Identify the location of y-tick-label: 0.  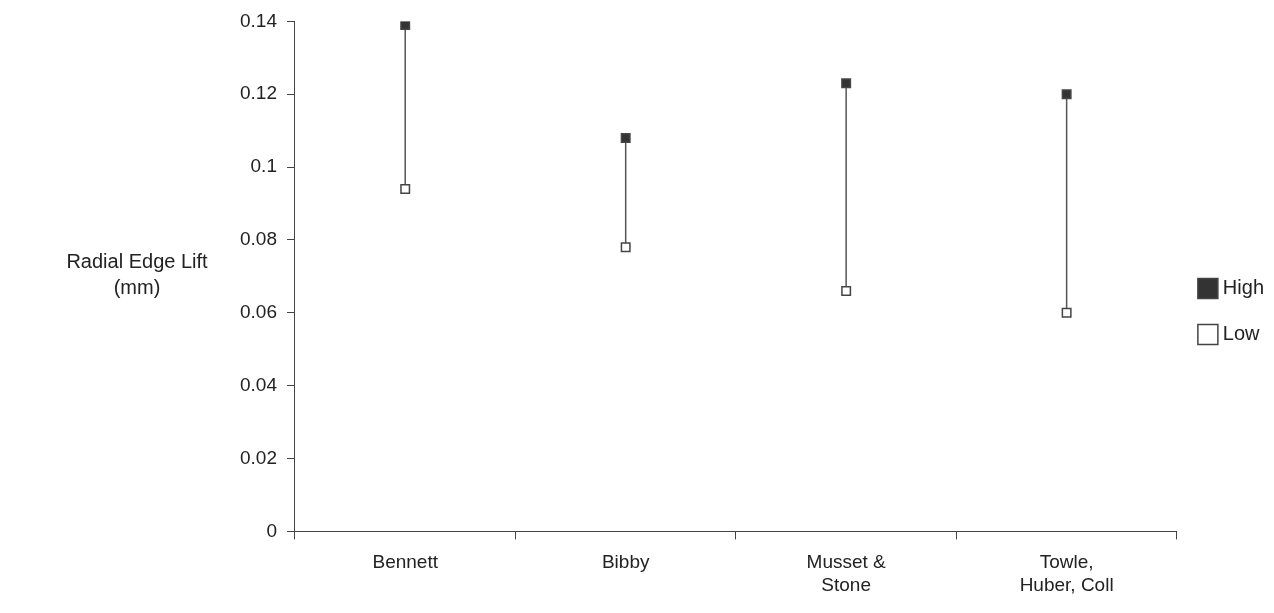
(271, 530).